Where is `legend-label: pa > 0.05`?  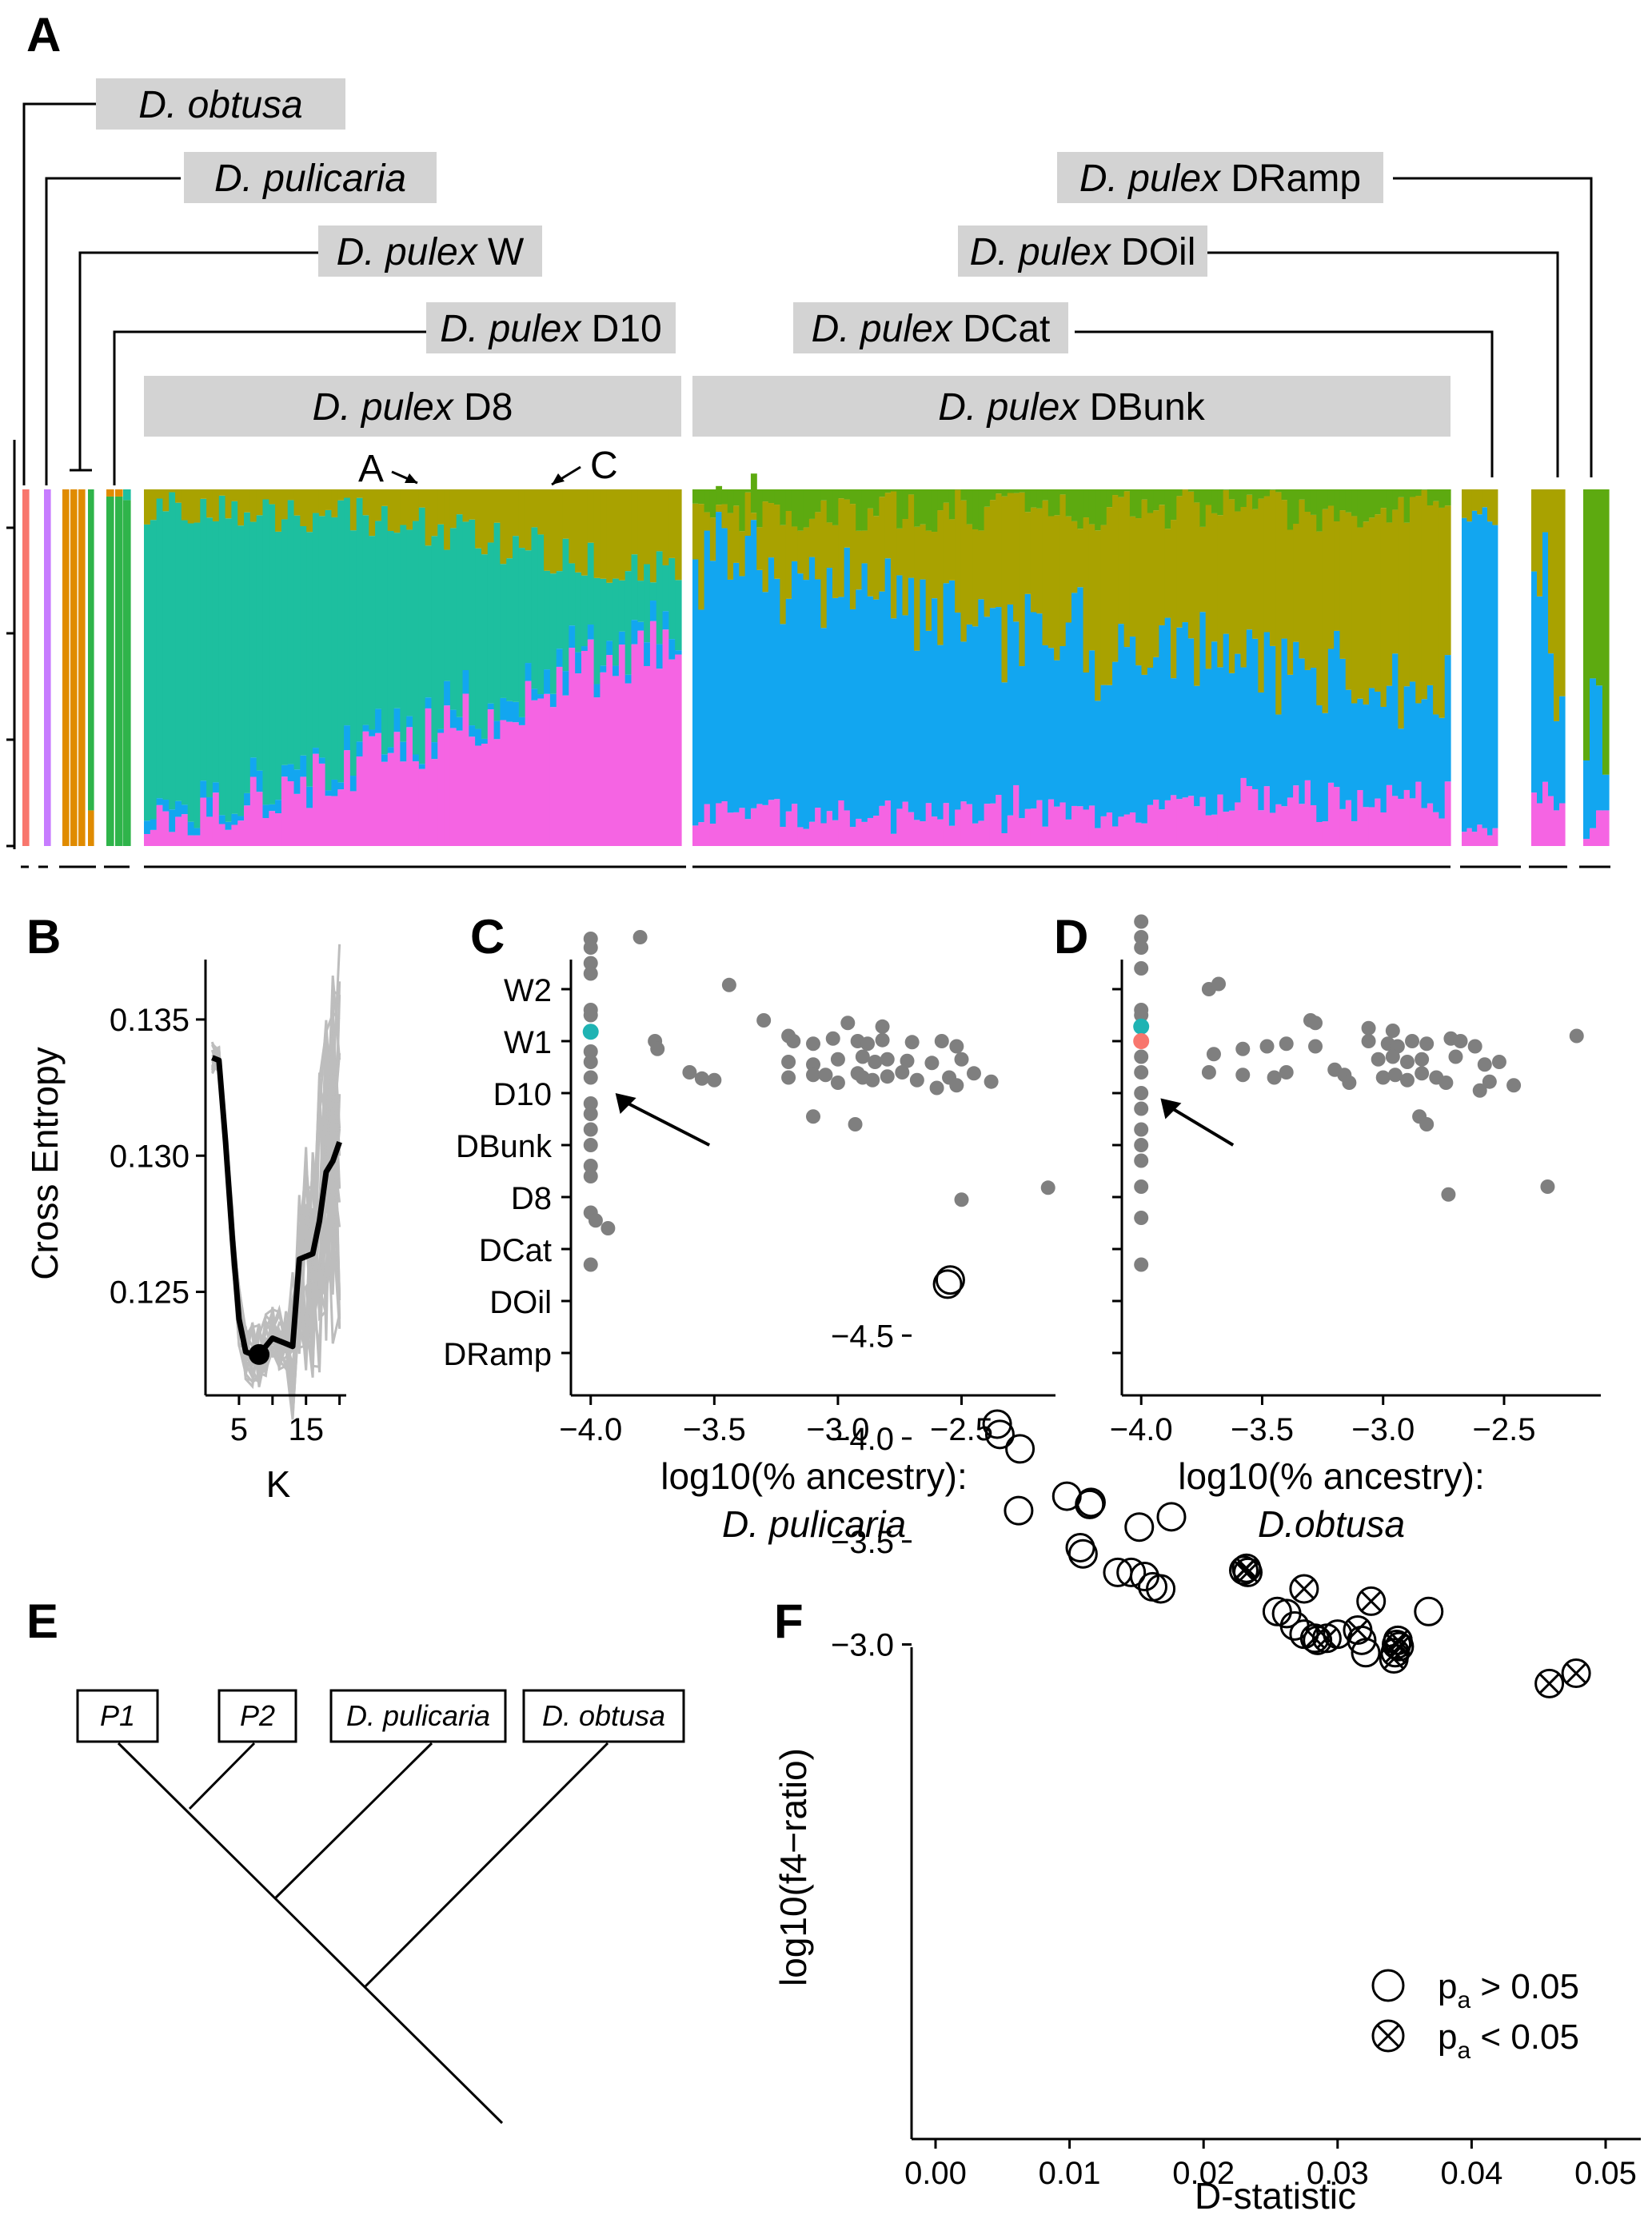
legend-label: pa > 0.05 is located at coordinates (1508, 1990).